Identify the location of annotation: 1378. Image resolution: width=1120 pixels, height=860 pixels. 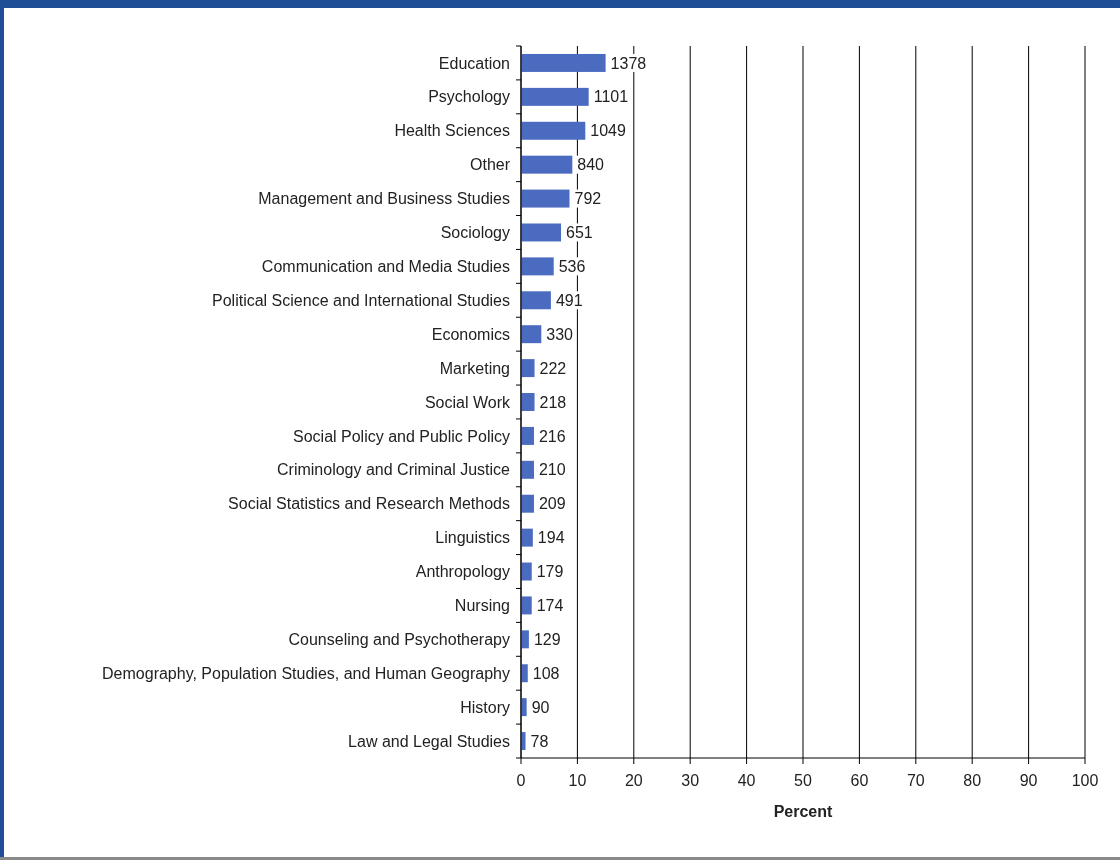
(628, 63).